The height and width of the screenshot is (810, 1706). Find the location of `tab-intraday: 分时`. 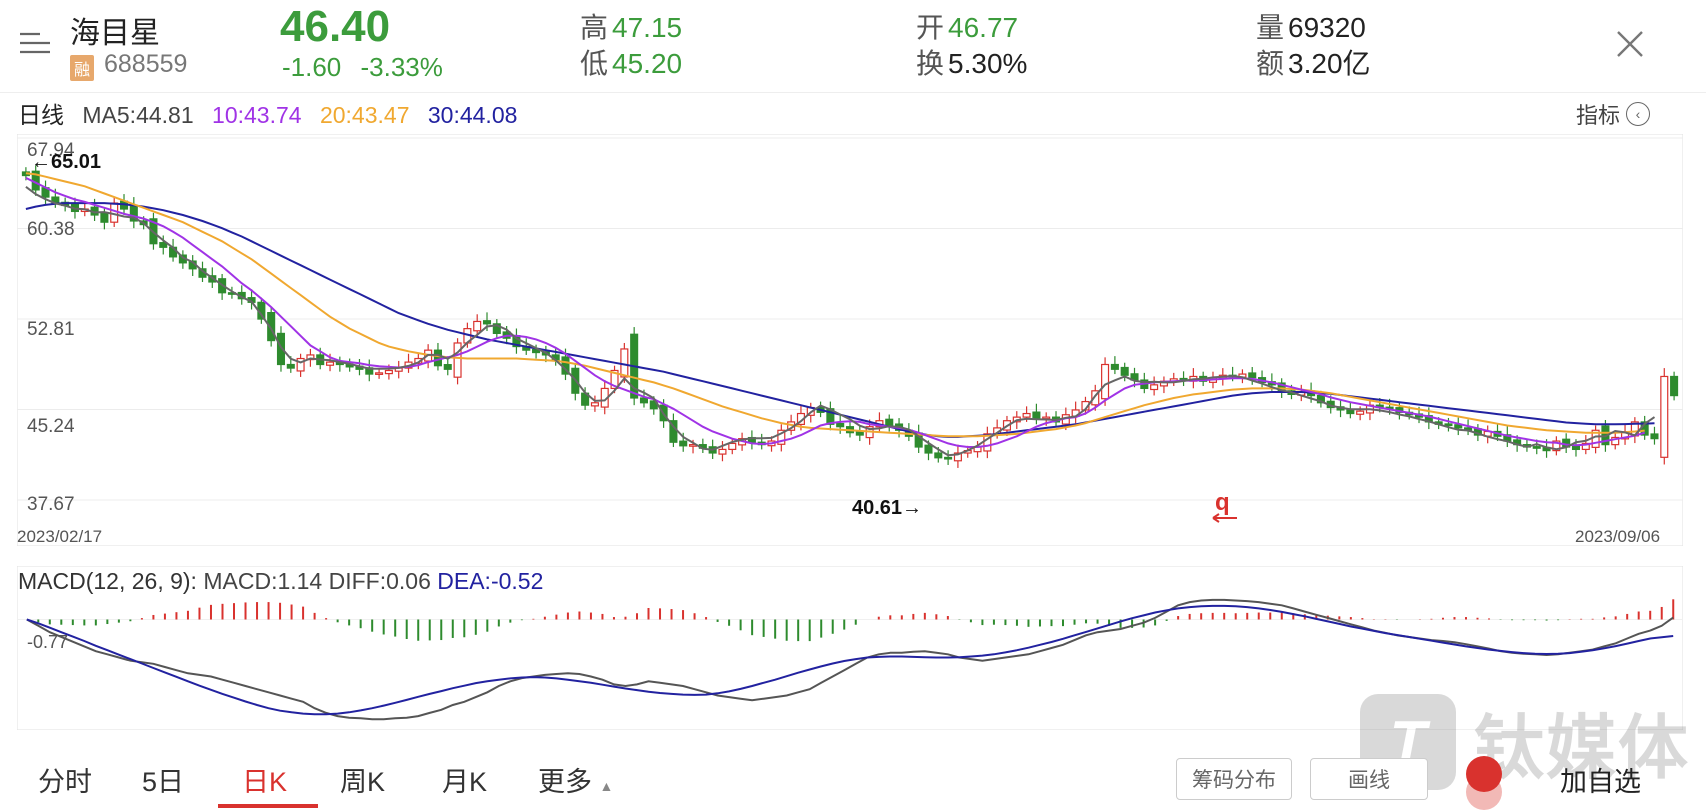

tab-intraday: 分时 is located at coordinates (65, 782).